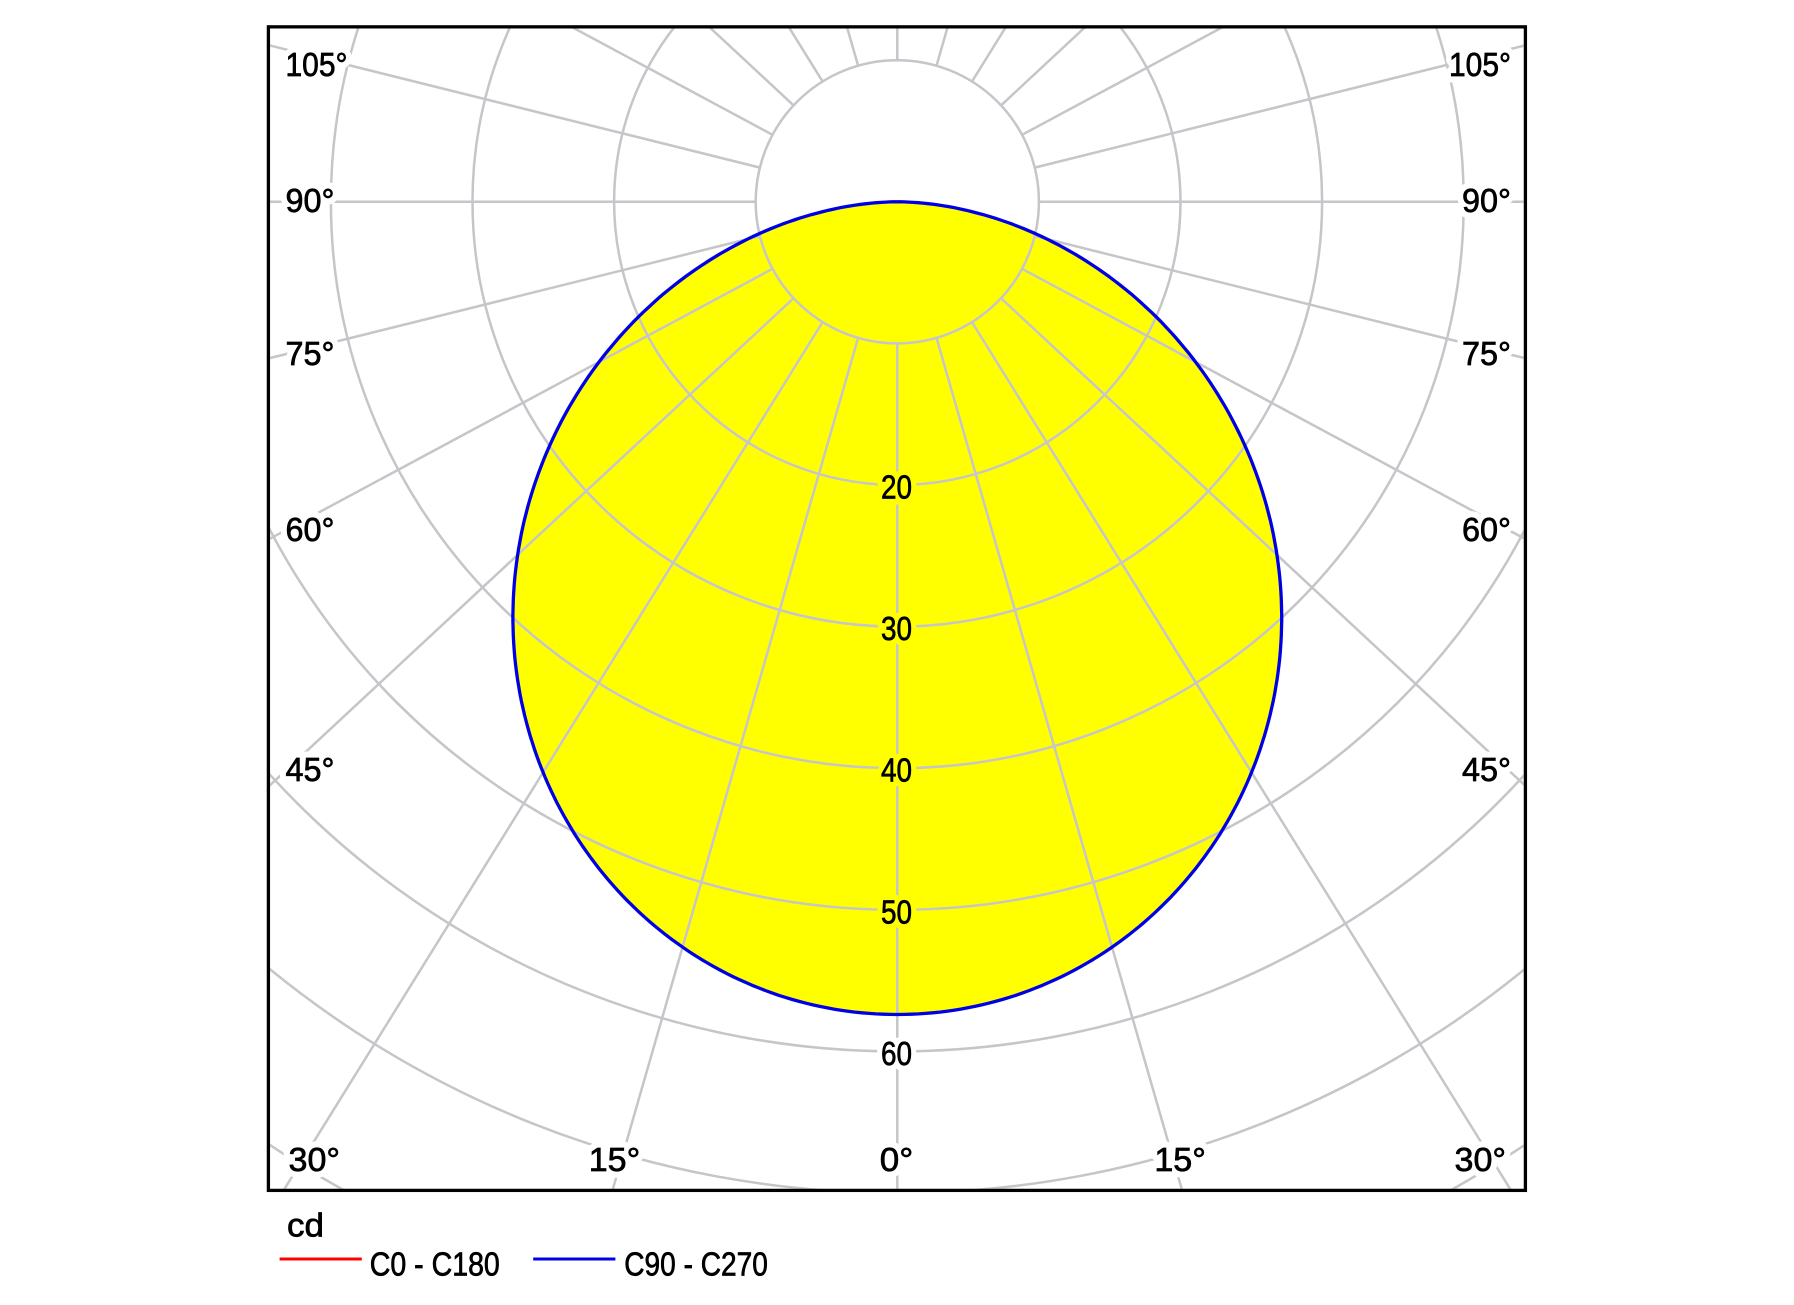 Image resolution: width=1794 pixels, height=1305 pixels. I want to click on svg-text: 50, so click(896, 912).